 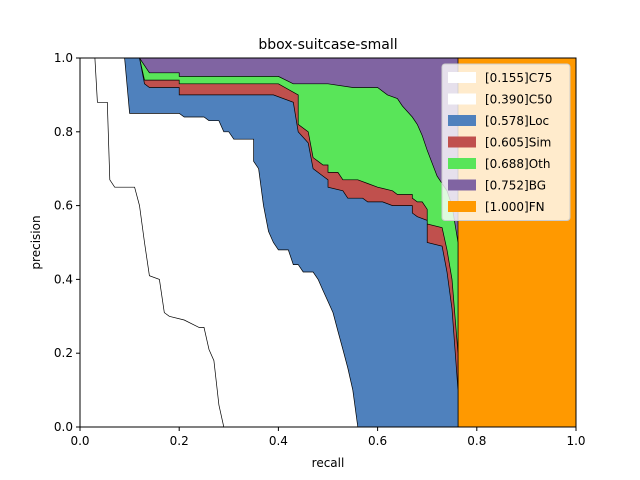 I want to click on y-tick-label: 0.6, so click(x=63, y=206).